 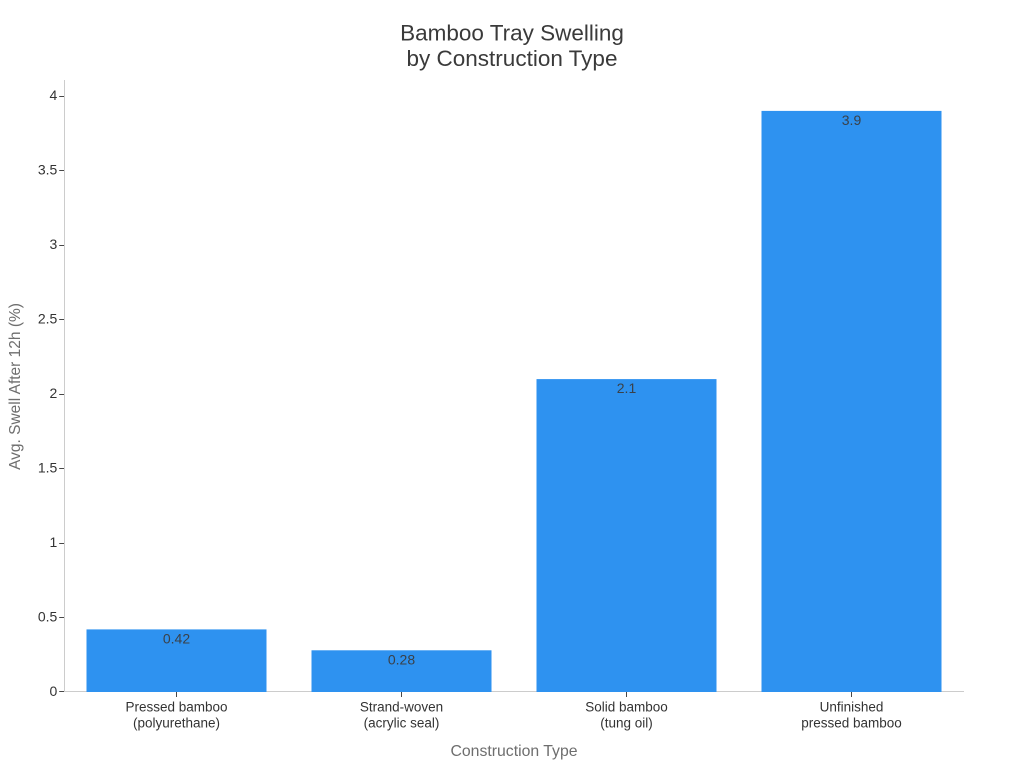 I want to click on svg-text: 2.5, so click(x=48, y=318).